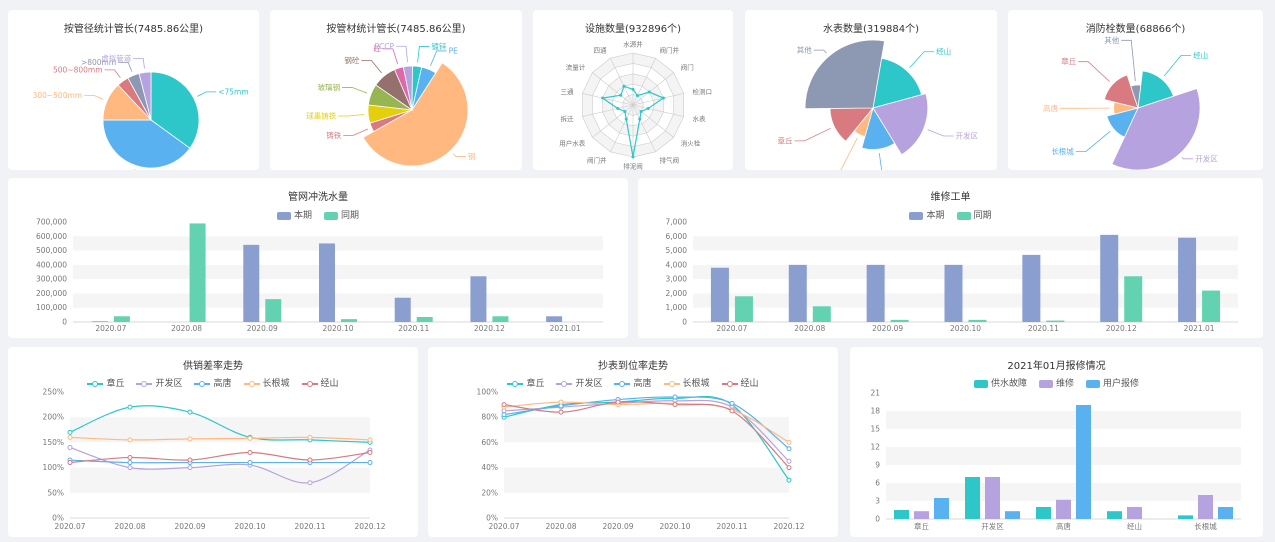 Image resolution: width=1275 pixels, height=542 pixels. Describe the element at coordinates (992, 526) in the screenshot. I see `x-tick-label: 开发区` at that location.